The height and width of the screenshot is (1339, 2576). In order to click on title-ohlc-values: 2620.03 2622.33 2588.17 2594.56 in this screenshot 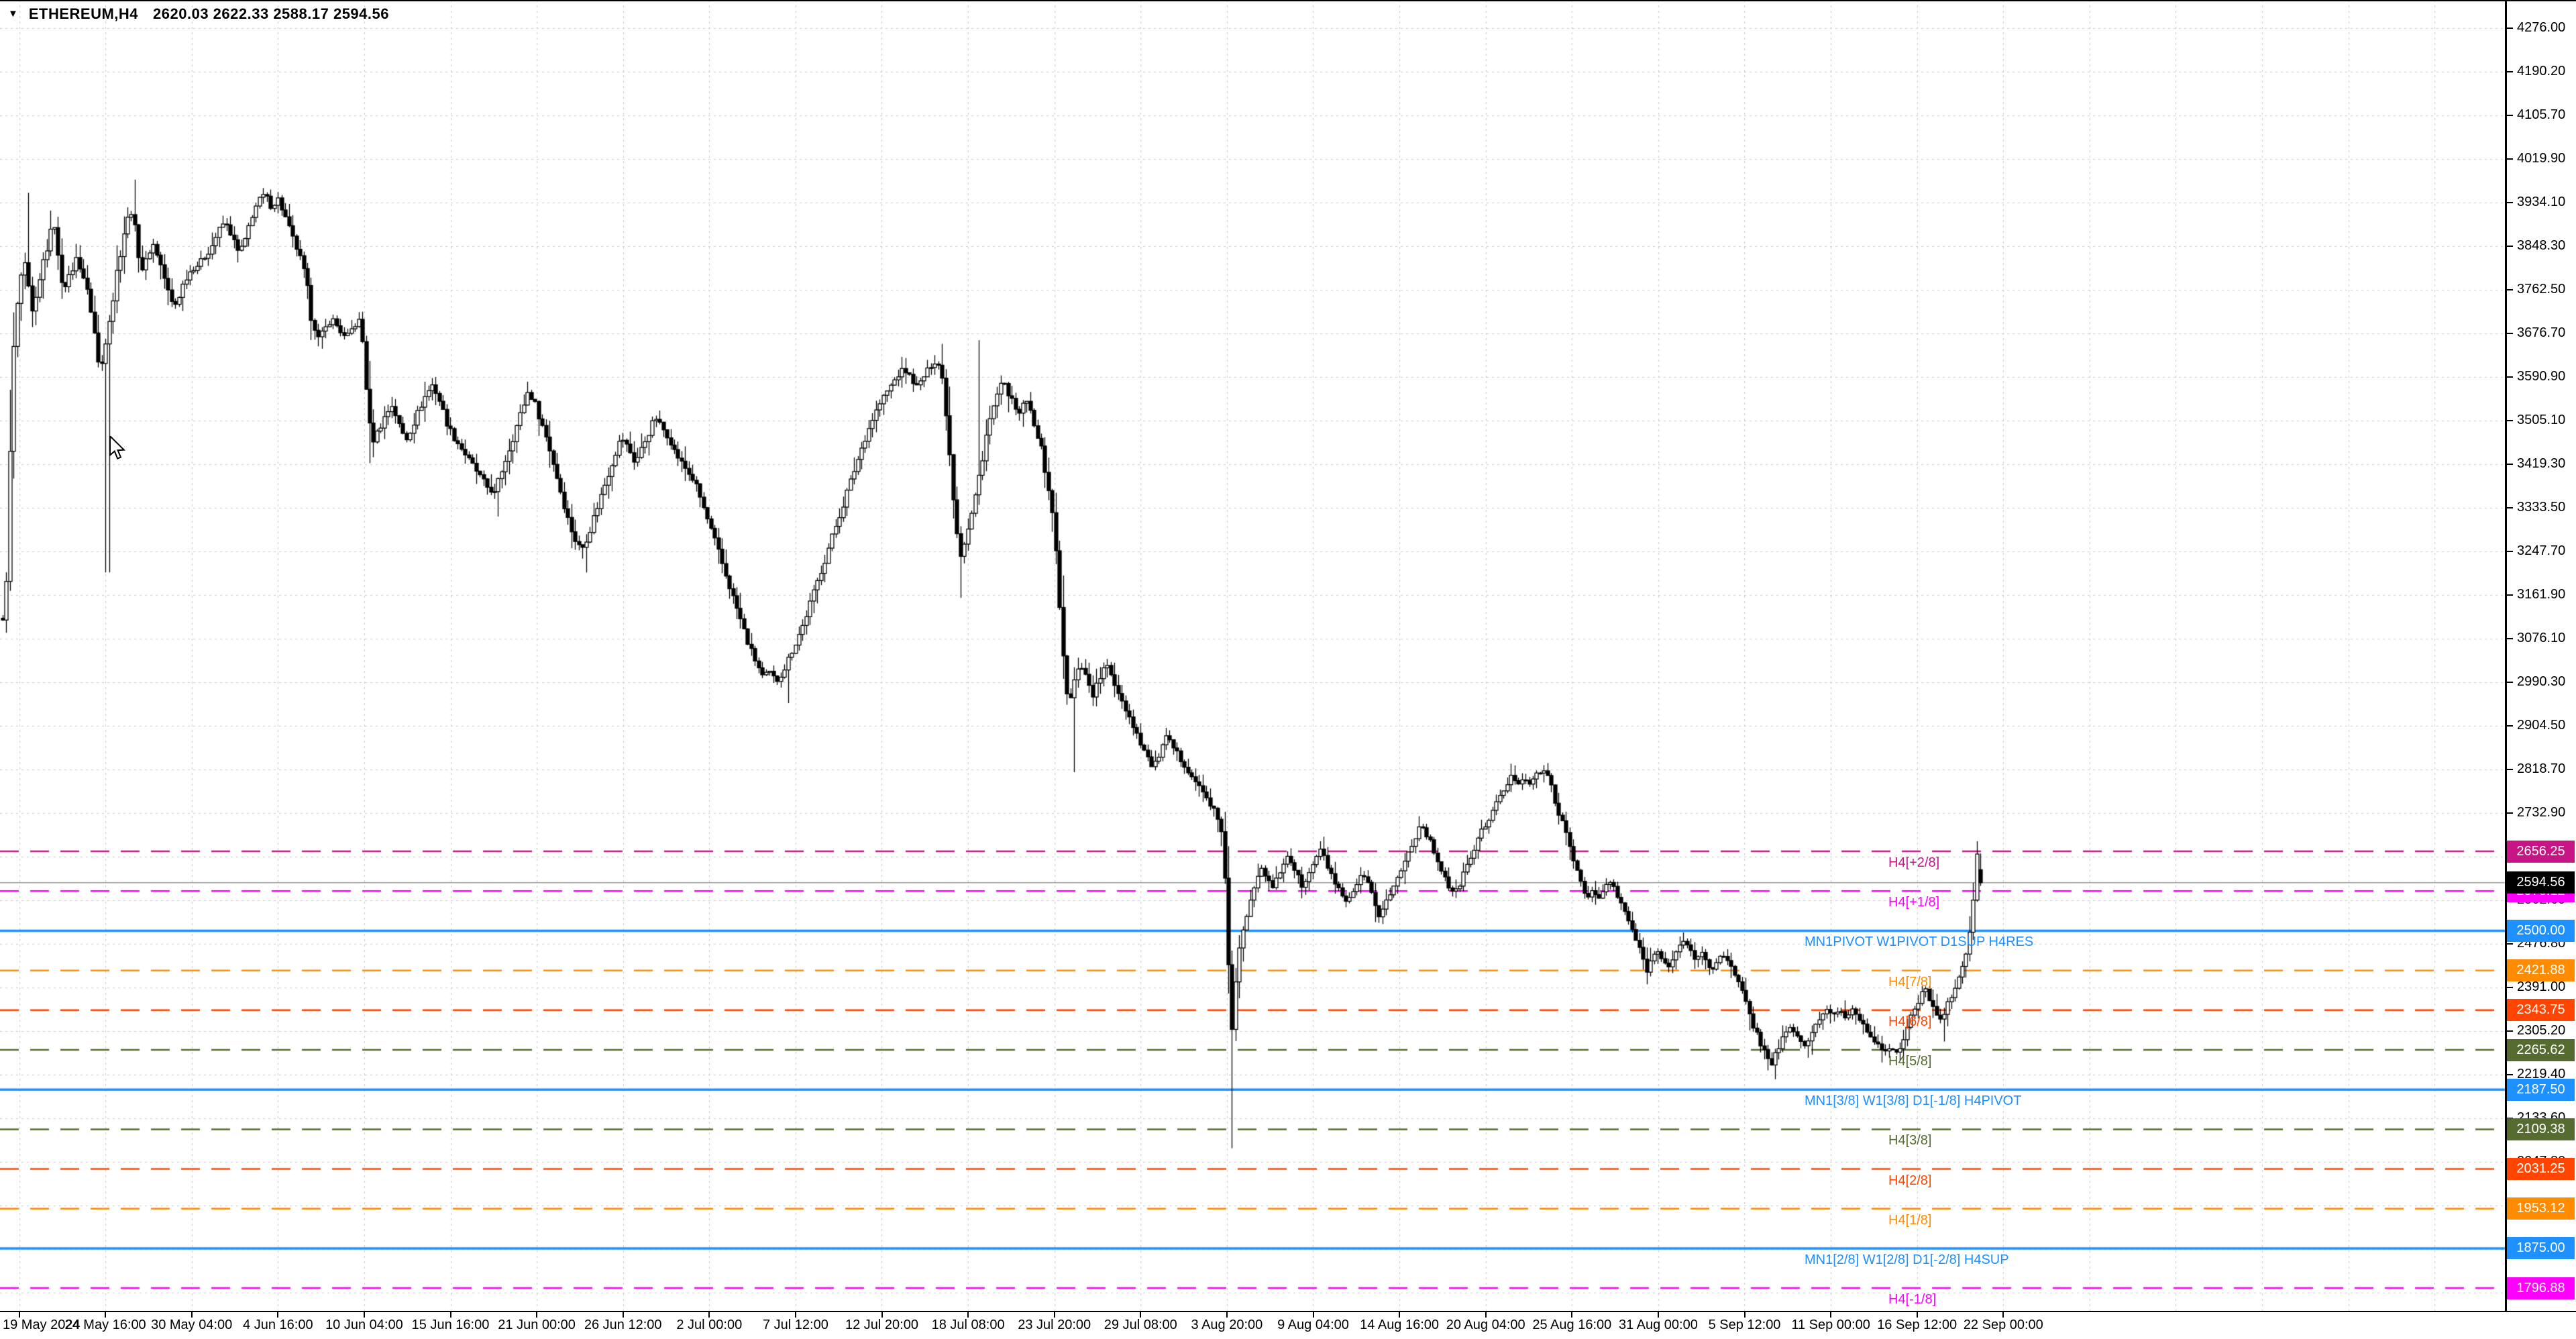, I will do `click(271, 13)`.